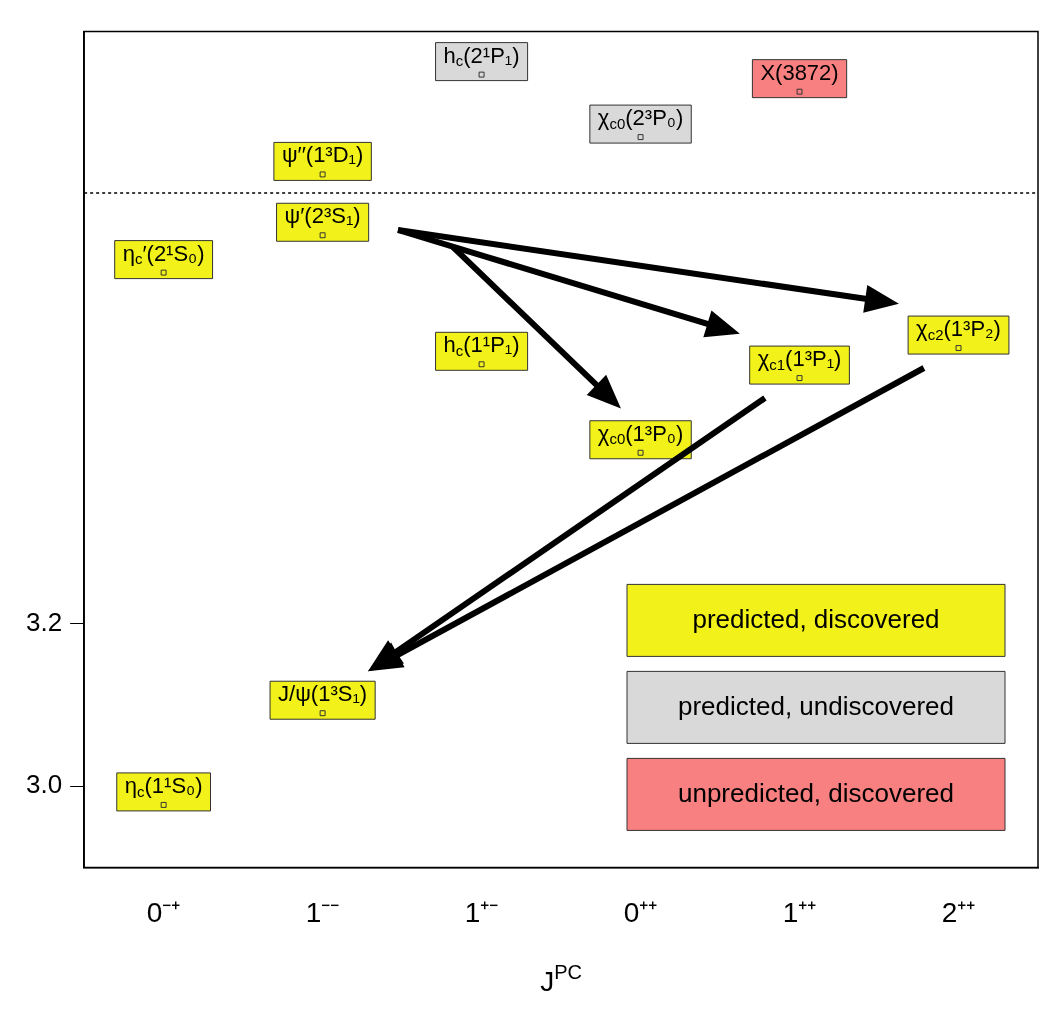 This screenshot has width=1052, height=1025. What do you see at coordinates (816, 618) in the screenshot?
I see `text: predicted, discovered` at bounding box center [816, 618].